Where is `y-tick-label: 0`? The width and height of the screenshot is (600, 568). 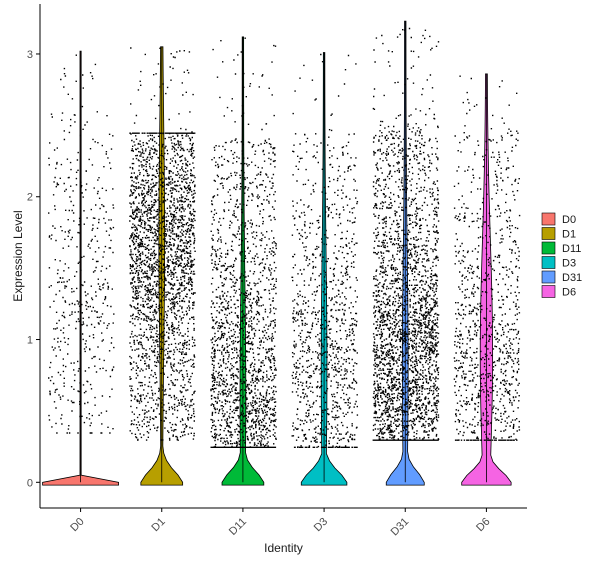 y-tick-label: 0 is located at coordinates (30, 483).